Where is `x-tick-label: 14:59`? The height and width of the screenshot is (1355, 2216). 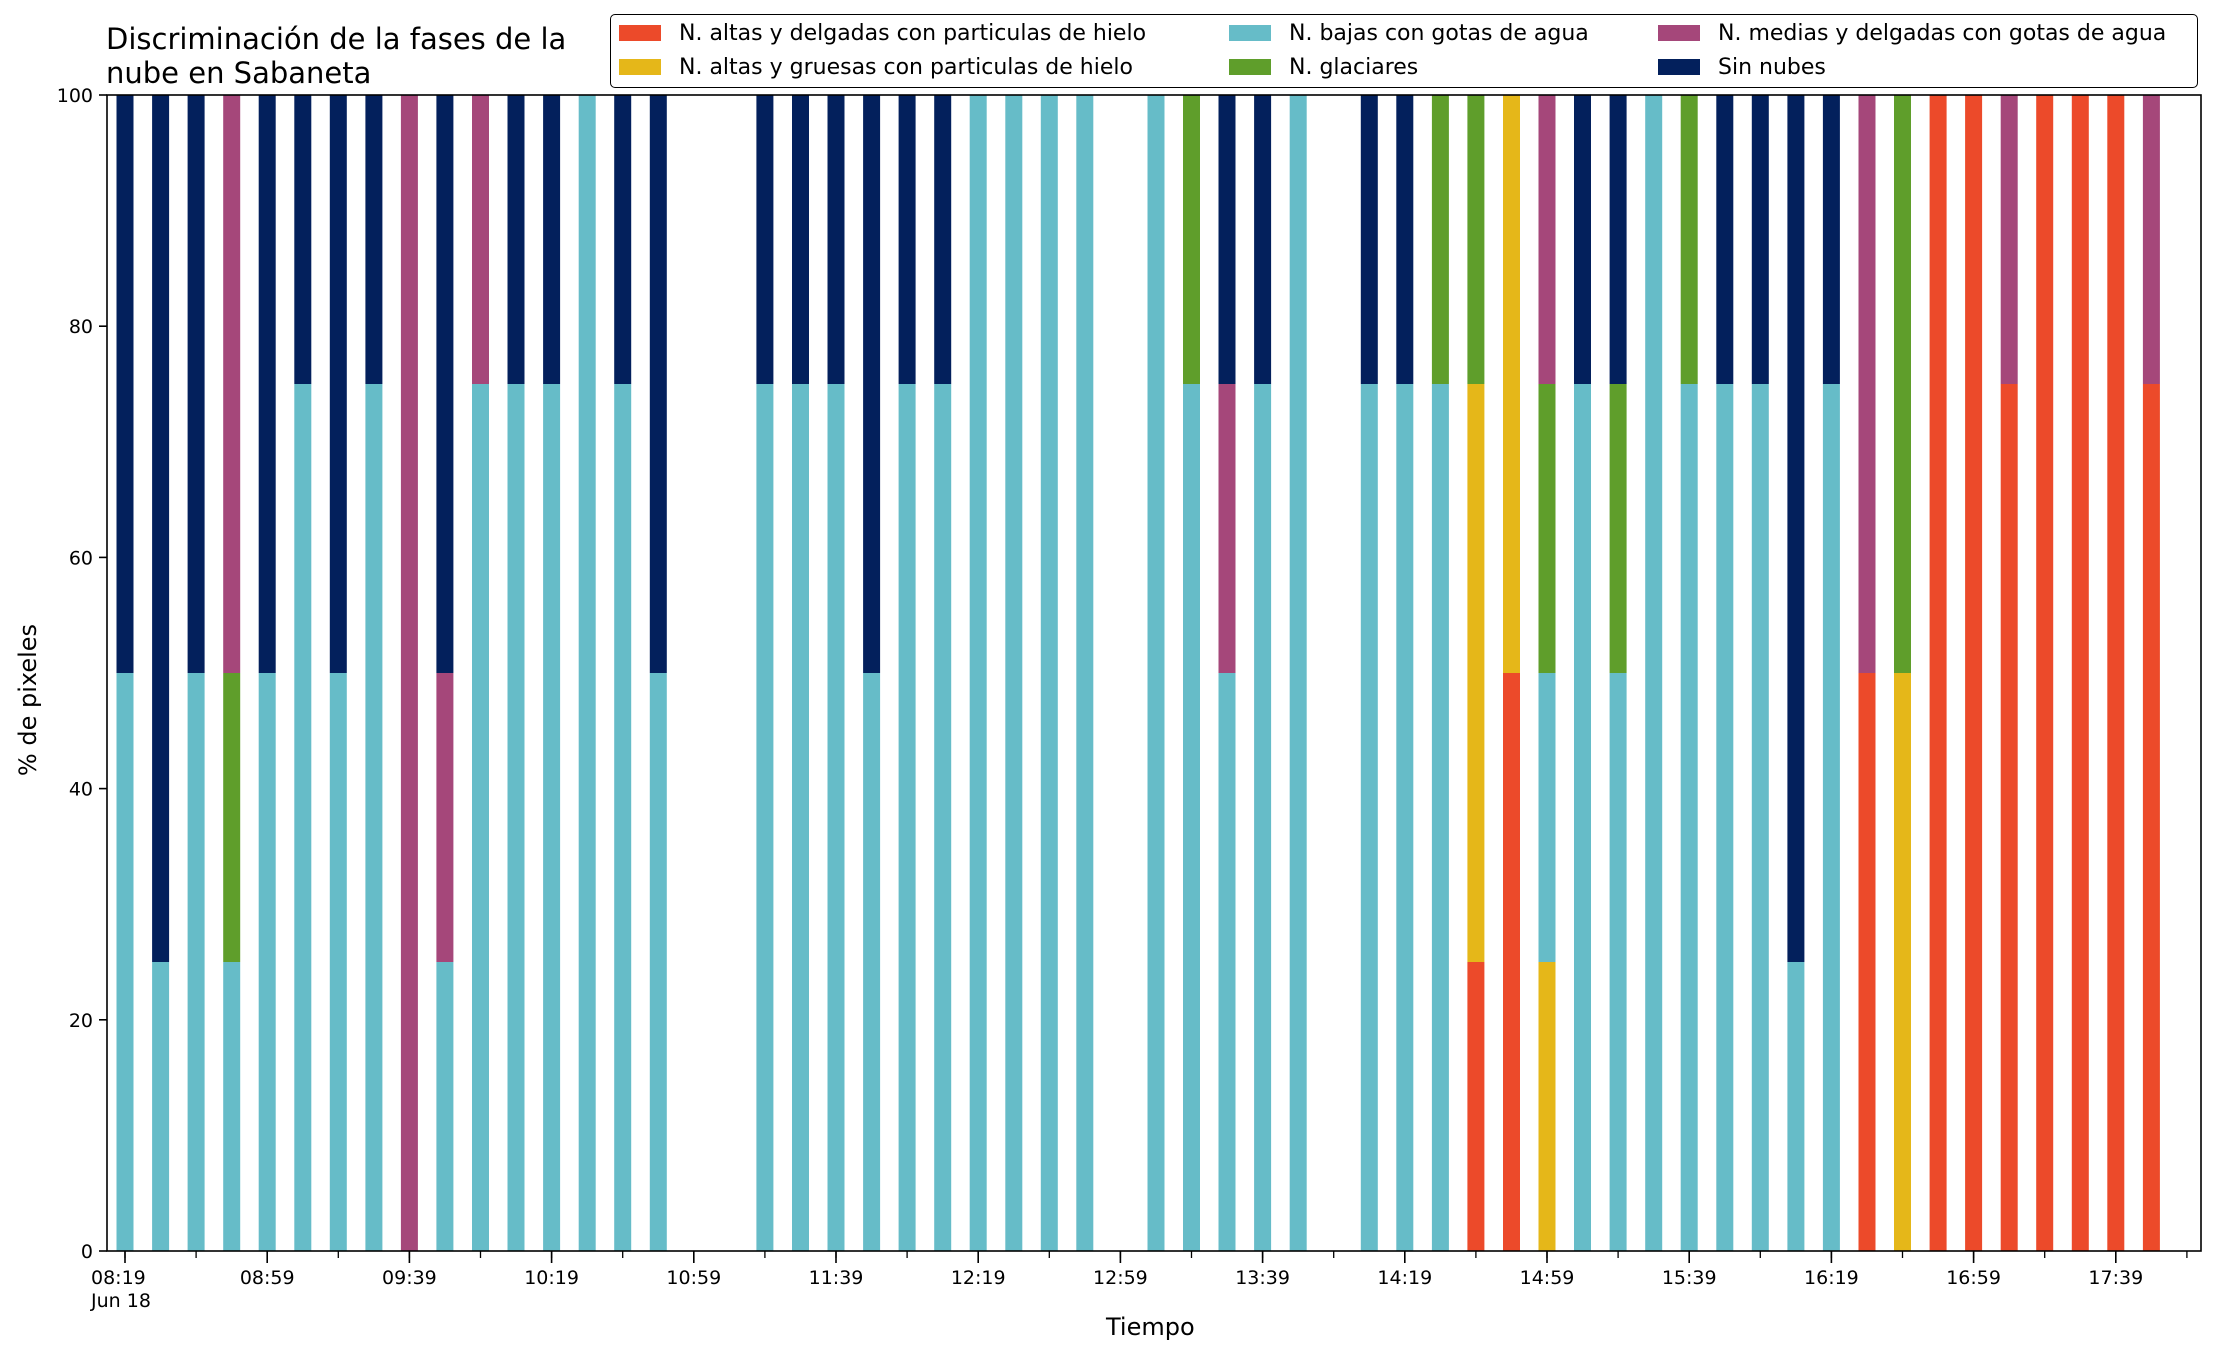 x-tick-label: 14:59 is located at coordinates (1547, 1278).